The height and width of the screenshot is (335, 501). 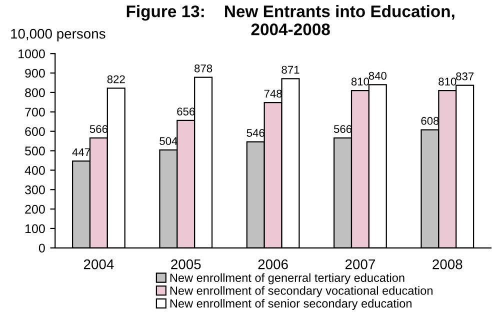 What do you see at coordinates (35, 73) in the screenshot?
I see `y-tick-label: 900` at bounding box center [35, 73].